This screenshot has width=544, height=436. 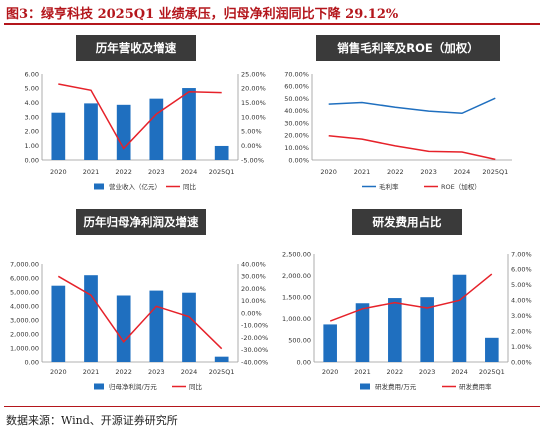 What do you see at coordinates (521, 347) in the screenshot?
I see `rd-right-tick-label: 1.00%` at bounding box center [521, 347].